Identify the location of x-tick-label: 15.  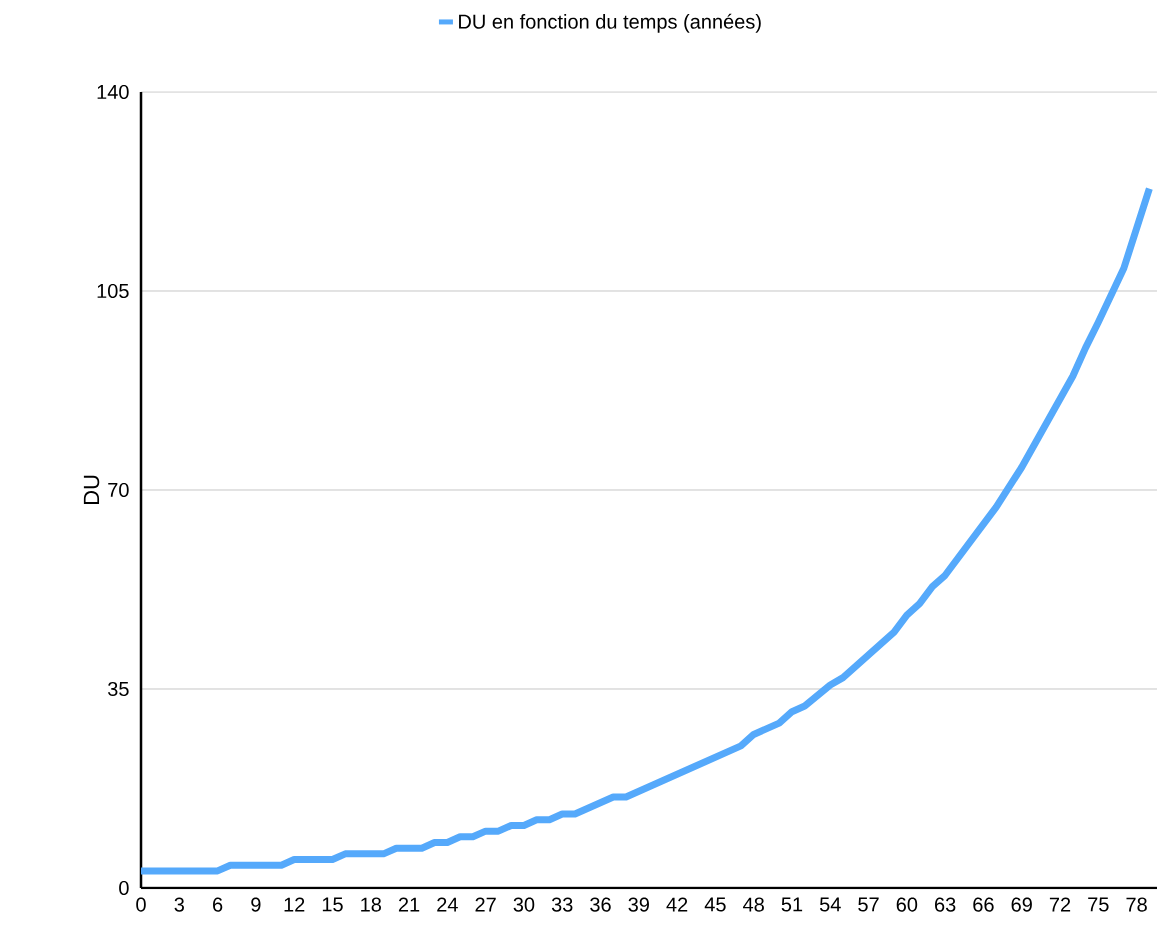
(332, 904).